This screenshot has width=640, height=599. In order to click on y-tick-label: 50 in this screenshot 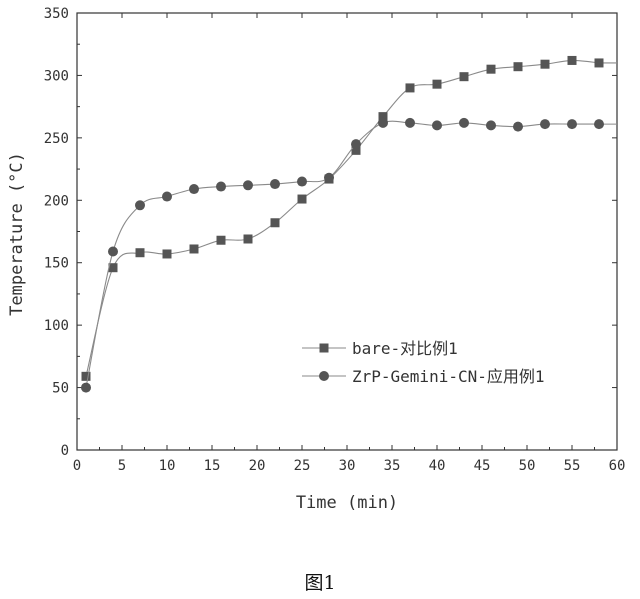, I will do `click(60, 389)`.